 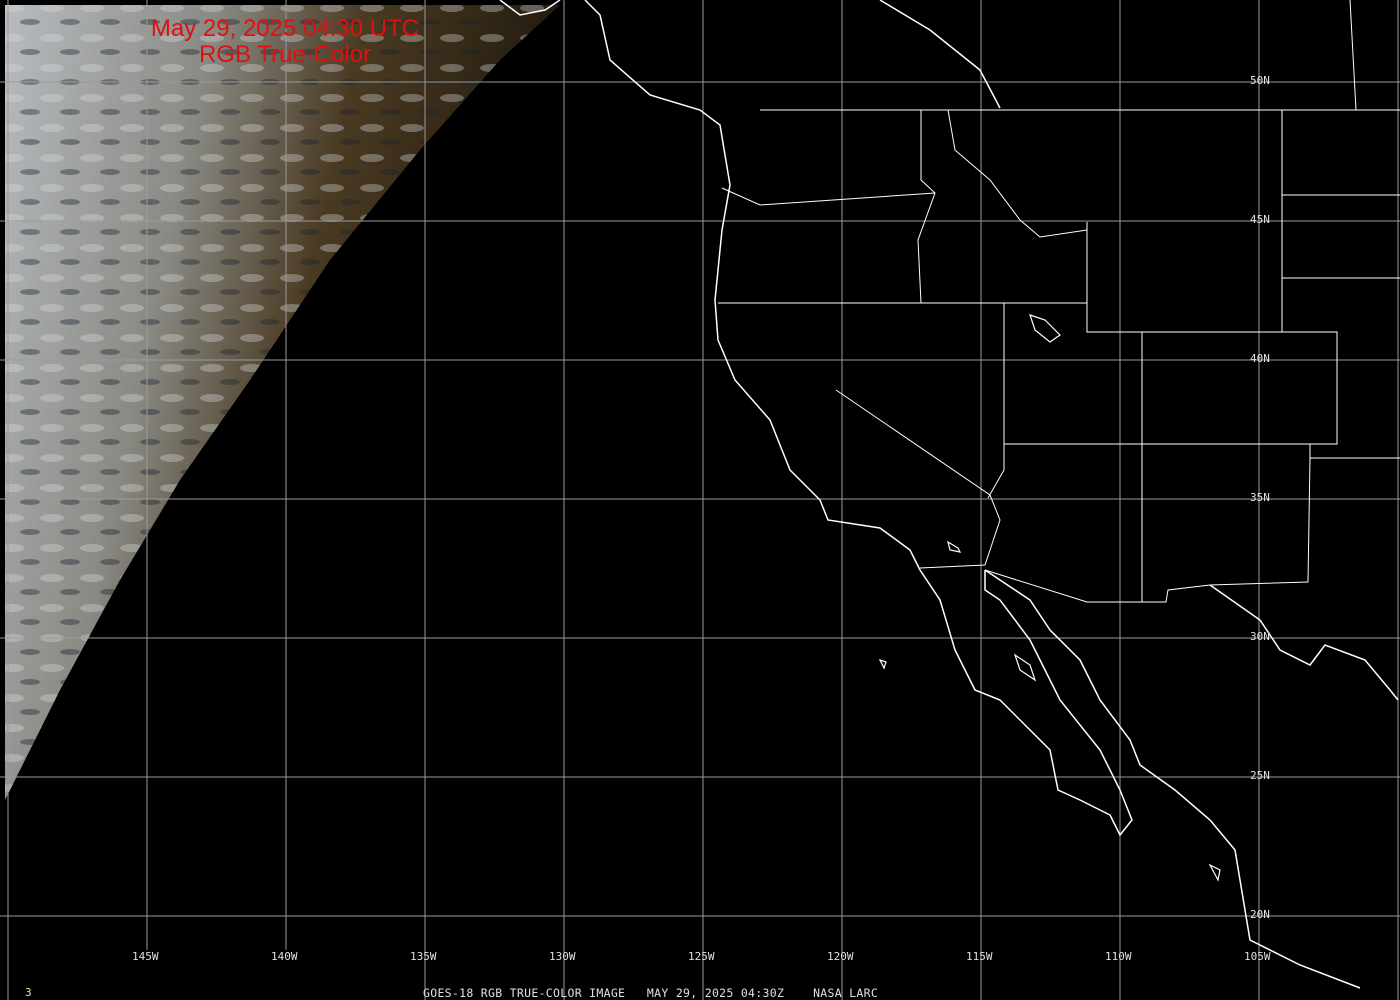 What do you see at coordinates (28, 992) in the screenshot?
I see `frame-number: 3` at bounding box center [28, 992].